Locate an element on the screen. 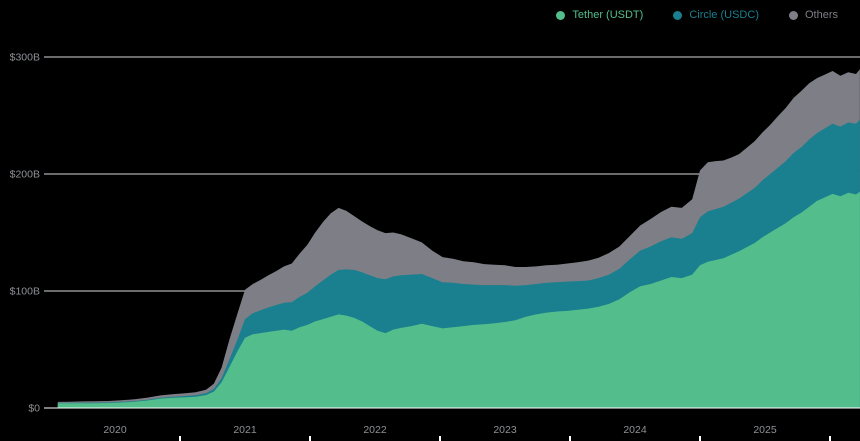  legend-label-tether-usdt: Tether (USDT) is located at coordinates (608, 15).